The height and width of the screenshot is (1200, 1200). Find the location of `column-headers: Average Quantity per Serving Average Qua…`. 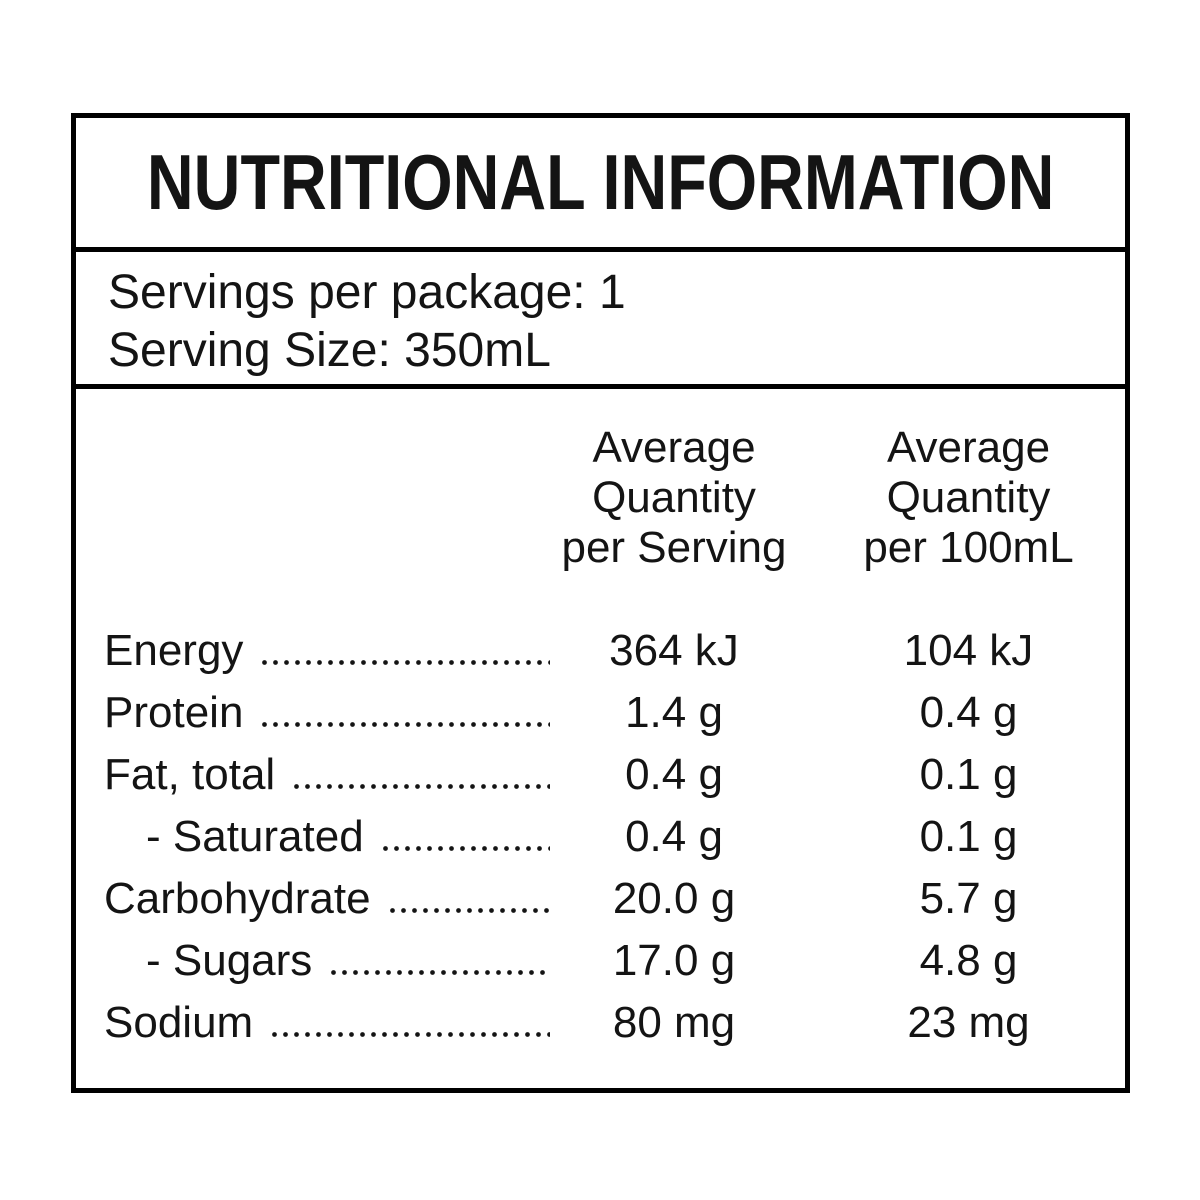

column-headers: Average Quantity per Serving Average Qua… is located at coordinates (614, 498).